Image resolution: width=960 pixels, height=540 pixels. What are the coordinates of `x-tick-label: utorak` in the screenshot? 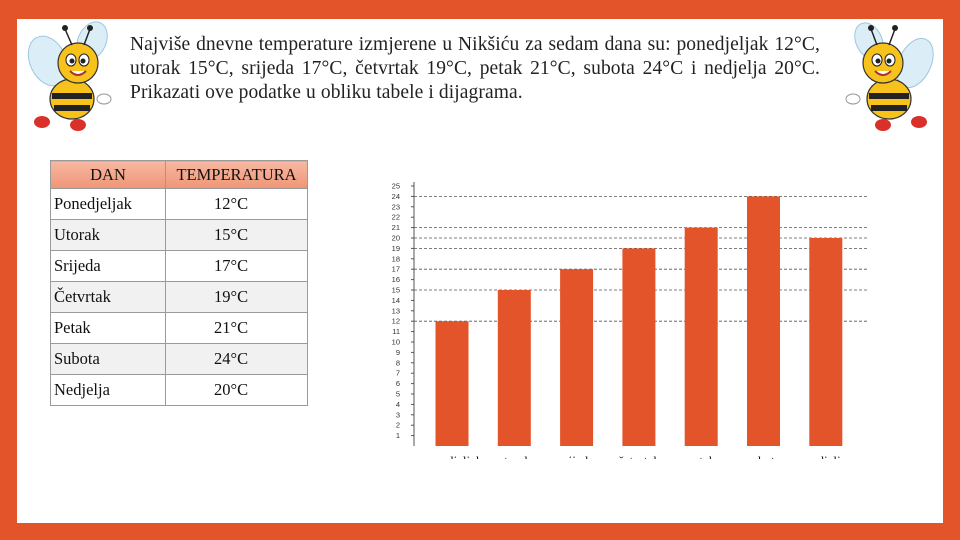 It's located at (515, 456).